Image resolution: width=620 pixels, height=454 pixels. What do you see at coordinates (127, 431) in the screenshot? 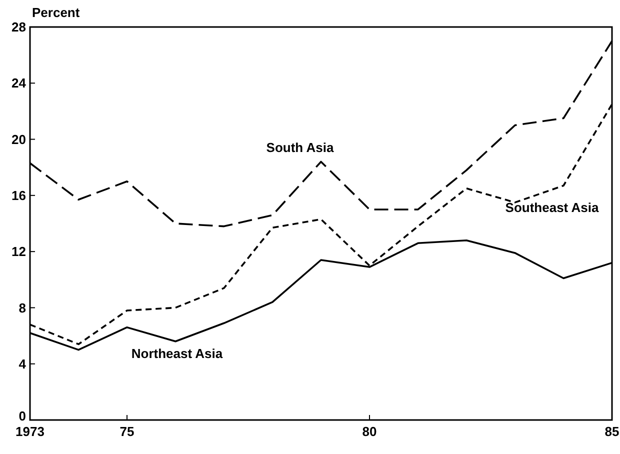
I see `x-tick-label: 75` at bounding box center [127, 431].